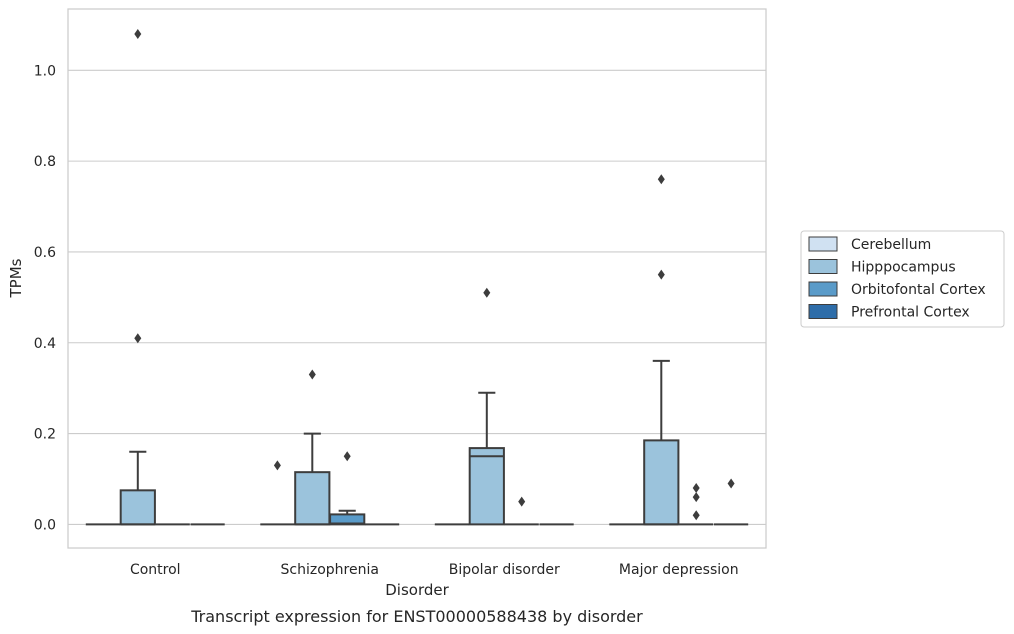  What do you see at coordinates (504, 570) in the screenshot?
I see `x-tick-label: Bipolar disorder` at bounding box center [504, 570].